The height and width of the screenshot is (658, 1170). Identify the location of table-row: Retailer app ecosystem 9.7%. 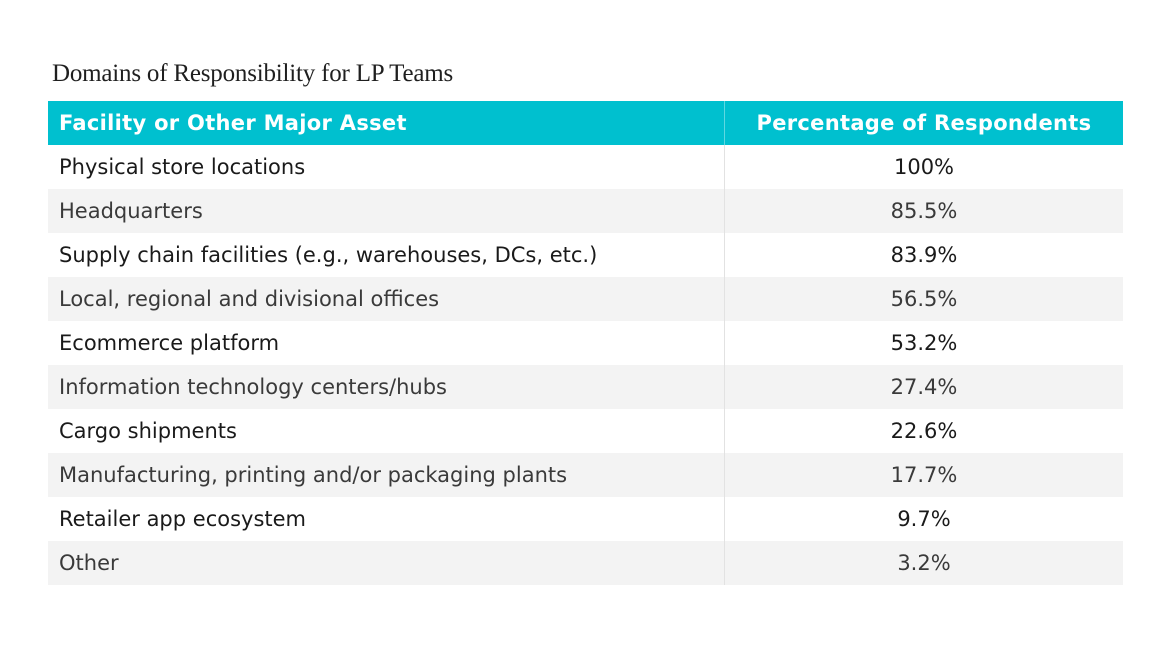
(585, 519).